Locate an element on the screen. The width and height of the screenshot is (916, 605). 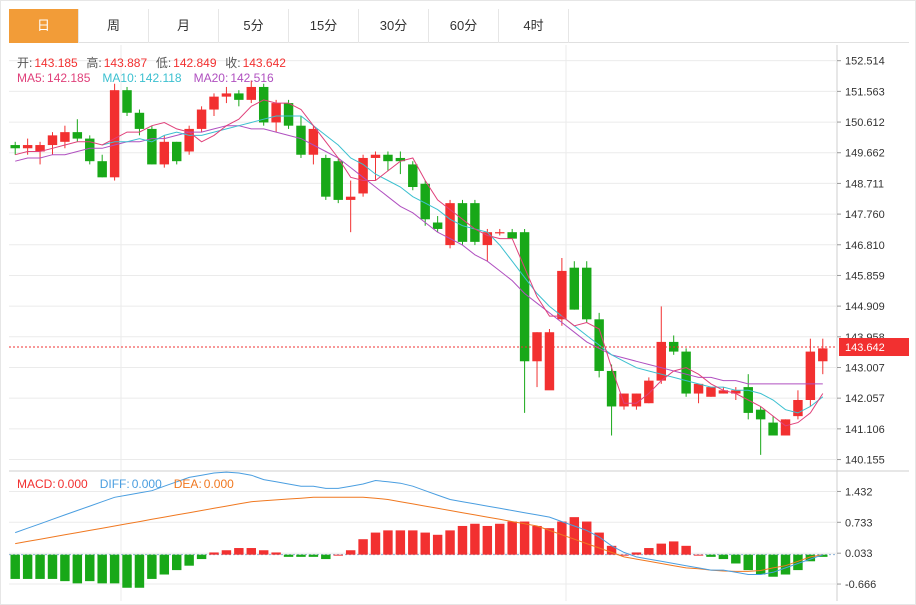
high-value: 143.887 is located at coordinates (125, 63).